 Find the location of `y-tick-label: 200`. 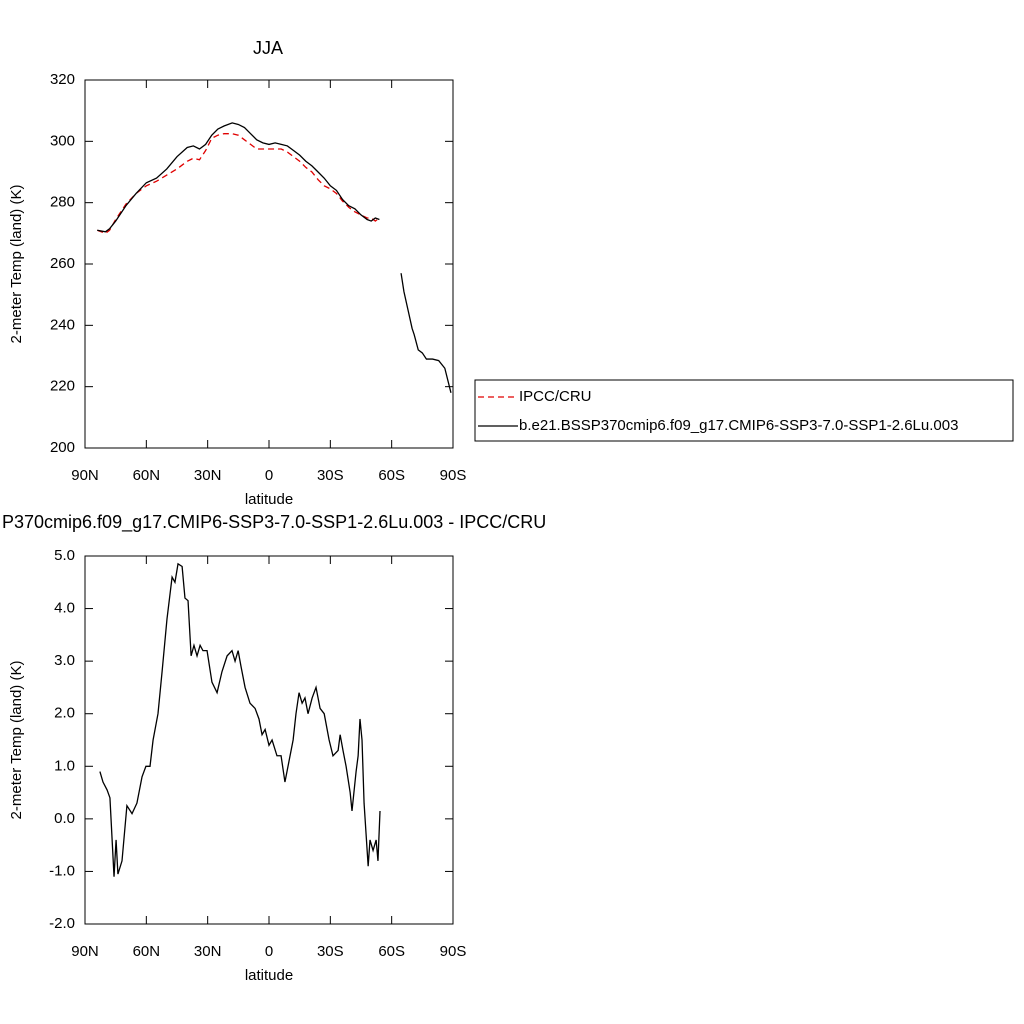

y-tick-label: 200 is located at coordinates (62, 447).